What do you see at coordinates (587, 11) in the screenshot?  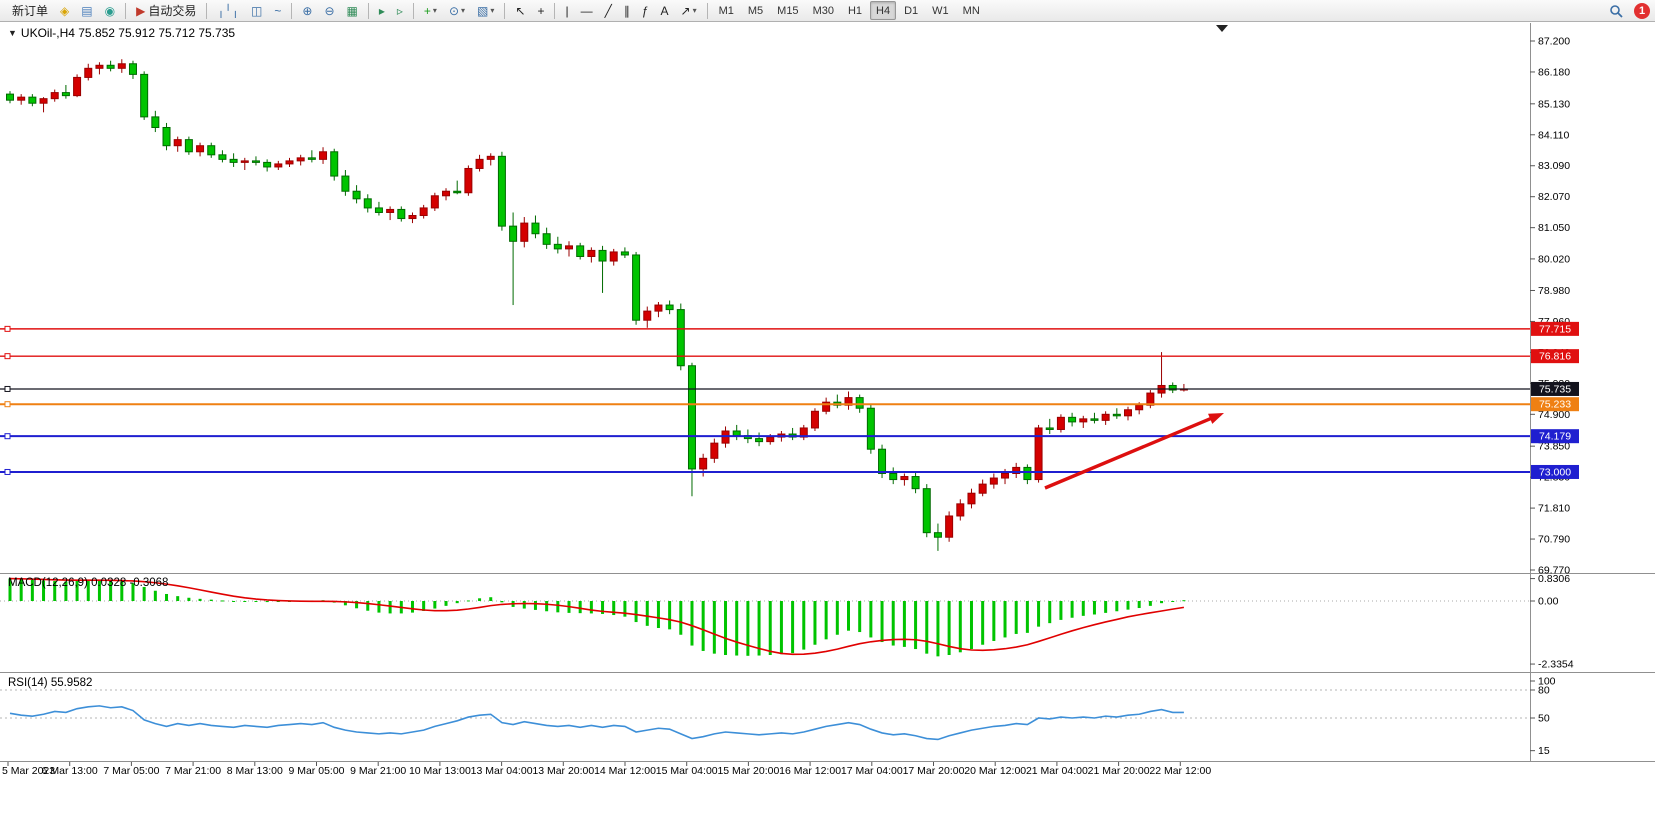 I see `horizontal-line-icon: —` at bounding box center [587, 11].